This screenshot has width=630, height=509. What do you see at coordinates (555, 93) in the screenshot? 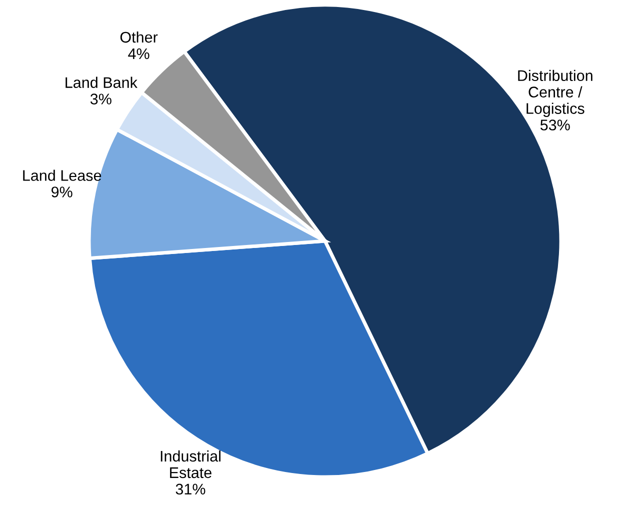
I see `slice-label: Distribution Centre / Logistics` at bounding box center [555, 93].